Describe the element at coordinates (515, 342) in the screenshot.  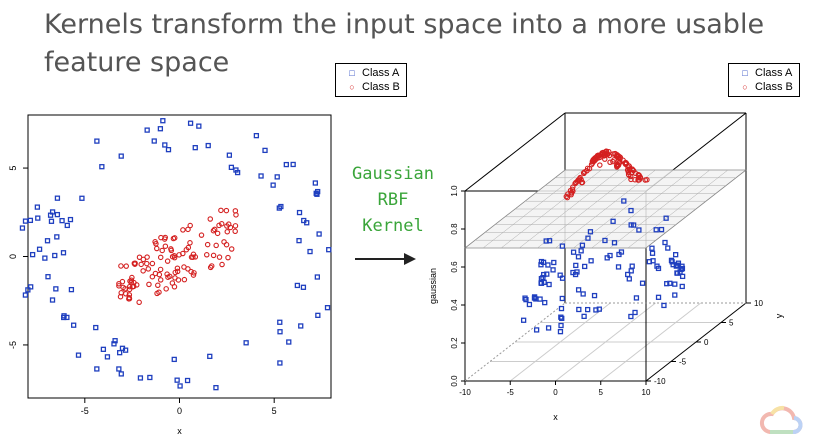
I see `box-edge-hidden` at that location.